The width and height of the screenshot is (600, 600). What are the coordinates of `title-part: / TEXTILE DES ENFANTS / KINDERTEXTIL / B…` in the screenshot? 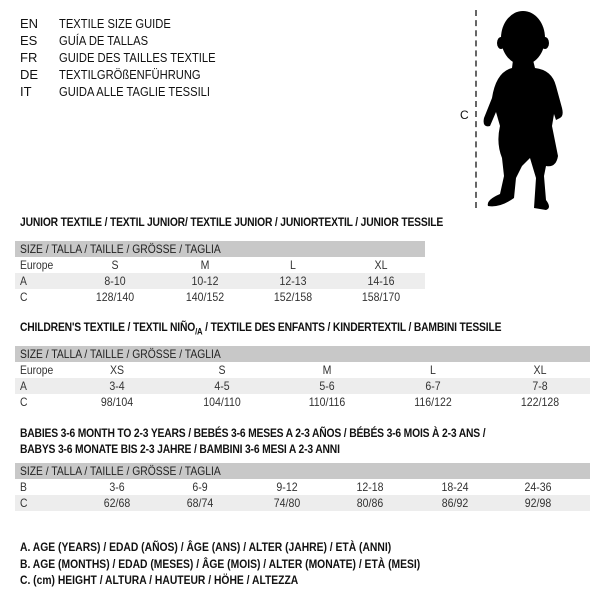 It's located at (352, 327).